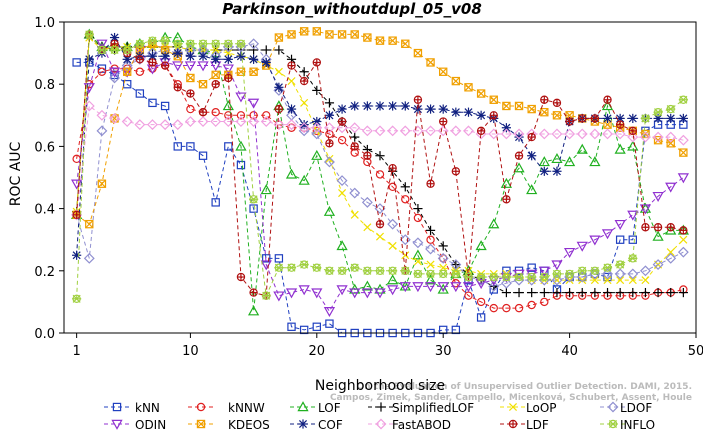 The height and width of the screenshot is (434, 703). What do you see at coordinates (330, 425) in the screenshot?
I see `legend-label: COF` at bounding box center [330, 425].